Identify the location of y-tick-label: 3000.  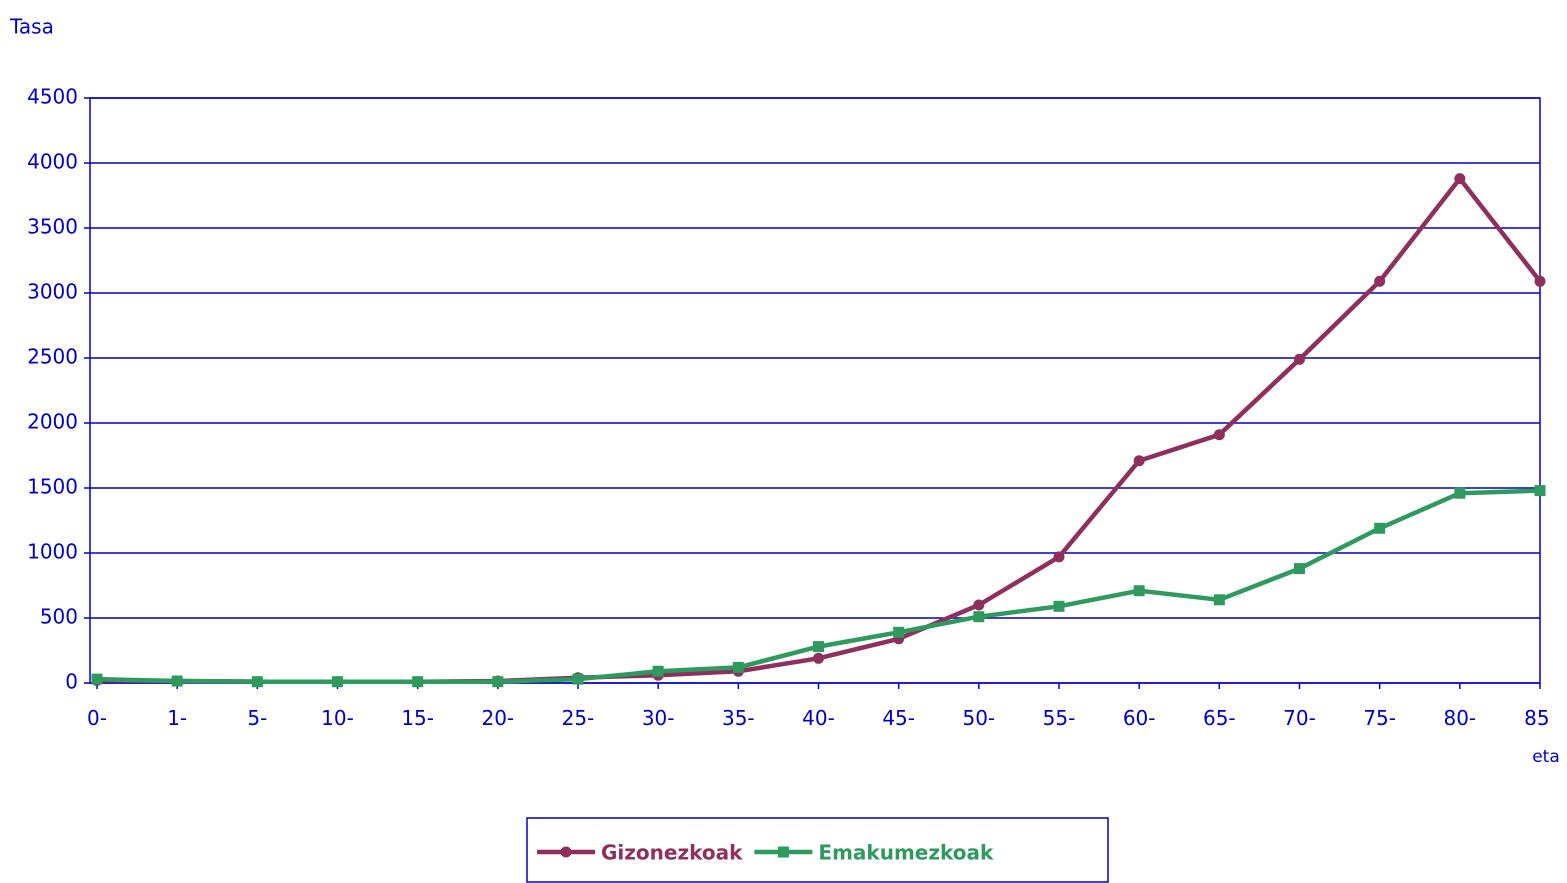
(52, 292).